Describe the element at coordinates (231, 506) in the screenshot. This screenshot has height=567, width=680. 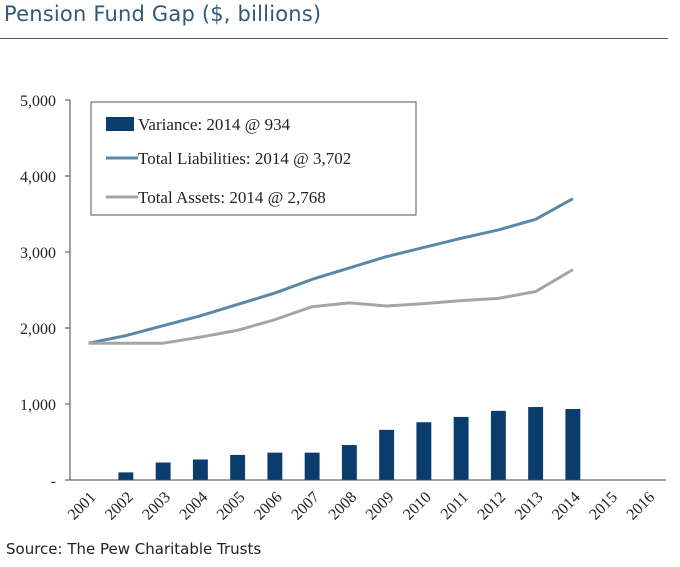
I see `x-tick-label: 2005` at that location.